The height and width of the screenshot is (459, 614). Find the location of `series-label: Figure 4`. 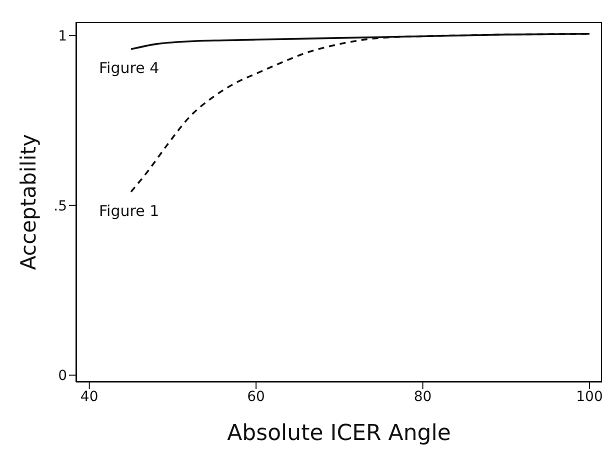

series-label: Figure 4 is located at coordinates (129, 68).